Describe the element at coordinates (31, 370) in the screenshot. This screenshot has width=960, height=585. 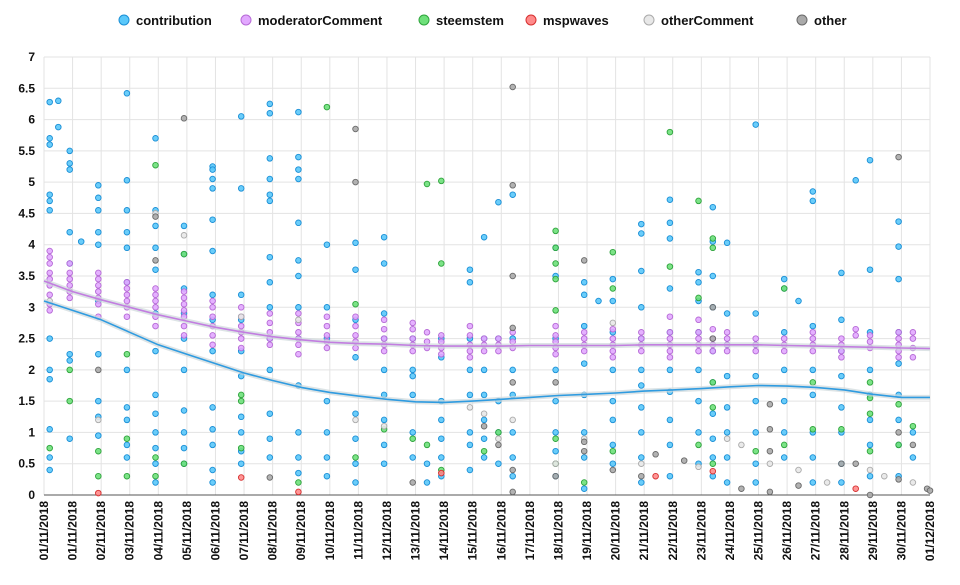
I see `y-tick-label: 2` at that location.